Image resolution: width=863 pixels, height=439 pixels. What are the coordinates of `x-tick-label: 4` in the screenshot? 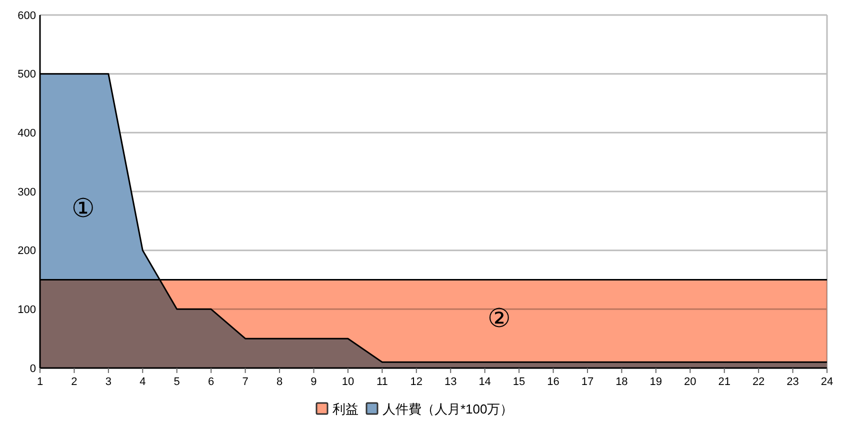 It's located at (143, 382).